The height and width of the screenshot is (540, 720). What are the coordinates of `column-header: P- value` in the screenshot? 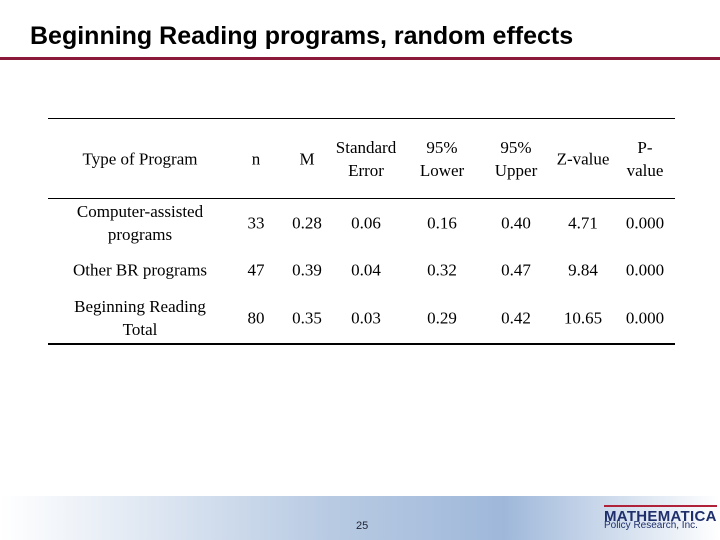 It's located at (645, 159).